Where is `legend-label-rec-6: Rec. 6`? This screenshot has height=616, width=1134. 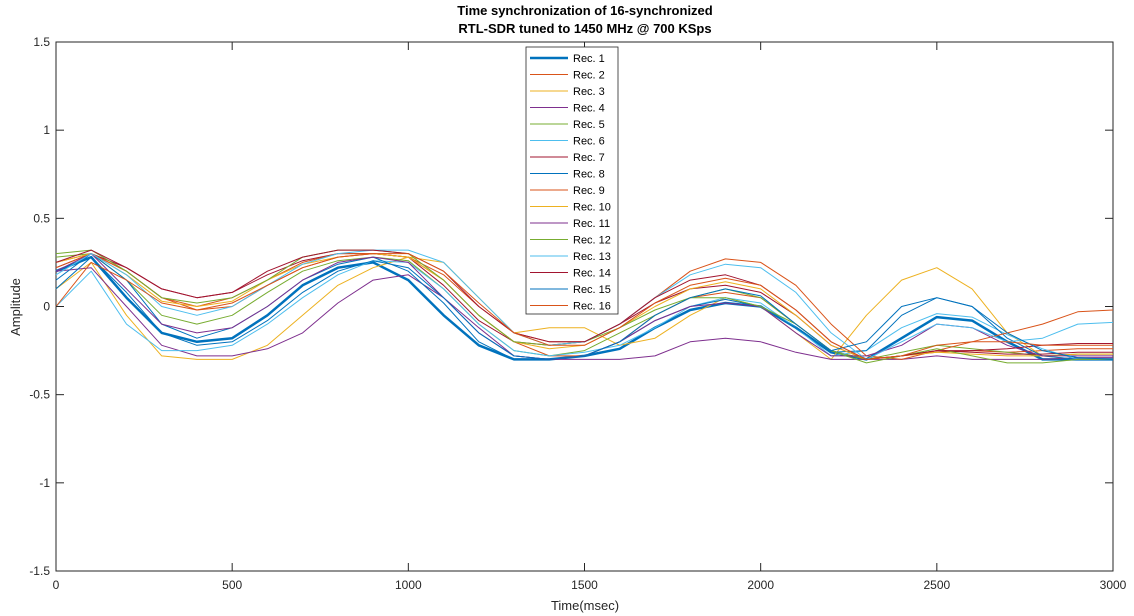 legend-label-rec-6: Rec. 6 is located at coordinates (589, 142).